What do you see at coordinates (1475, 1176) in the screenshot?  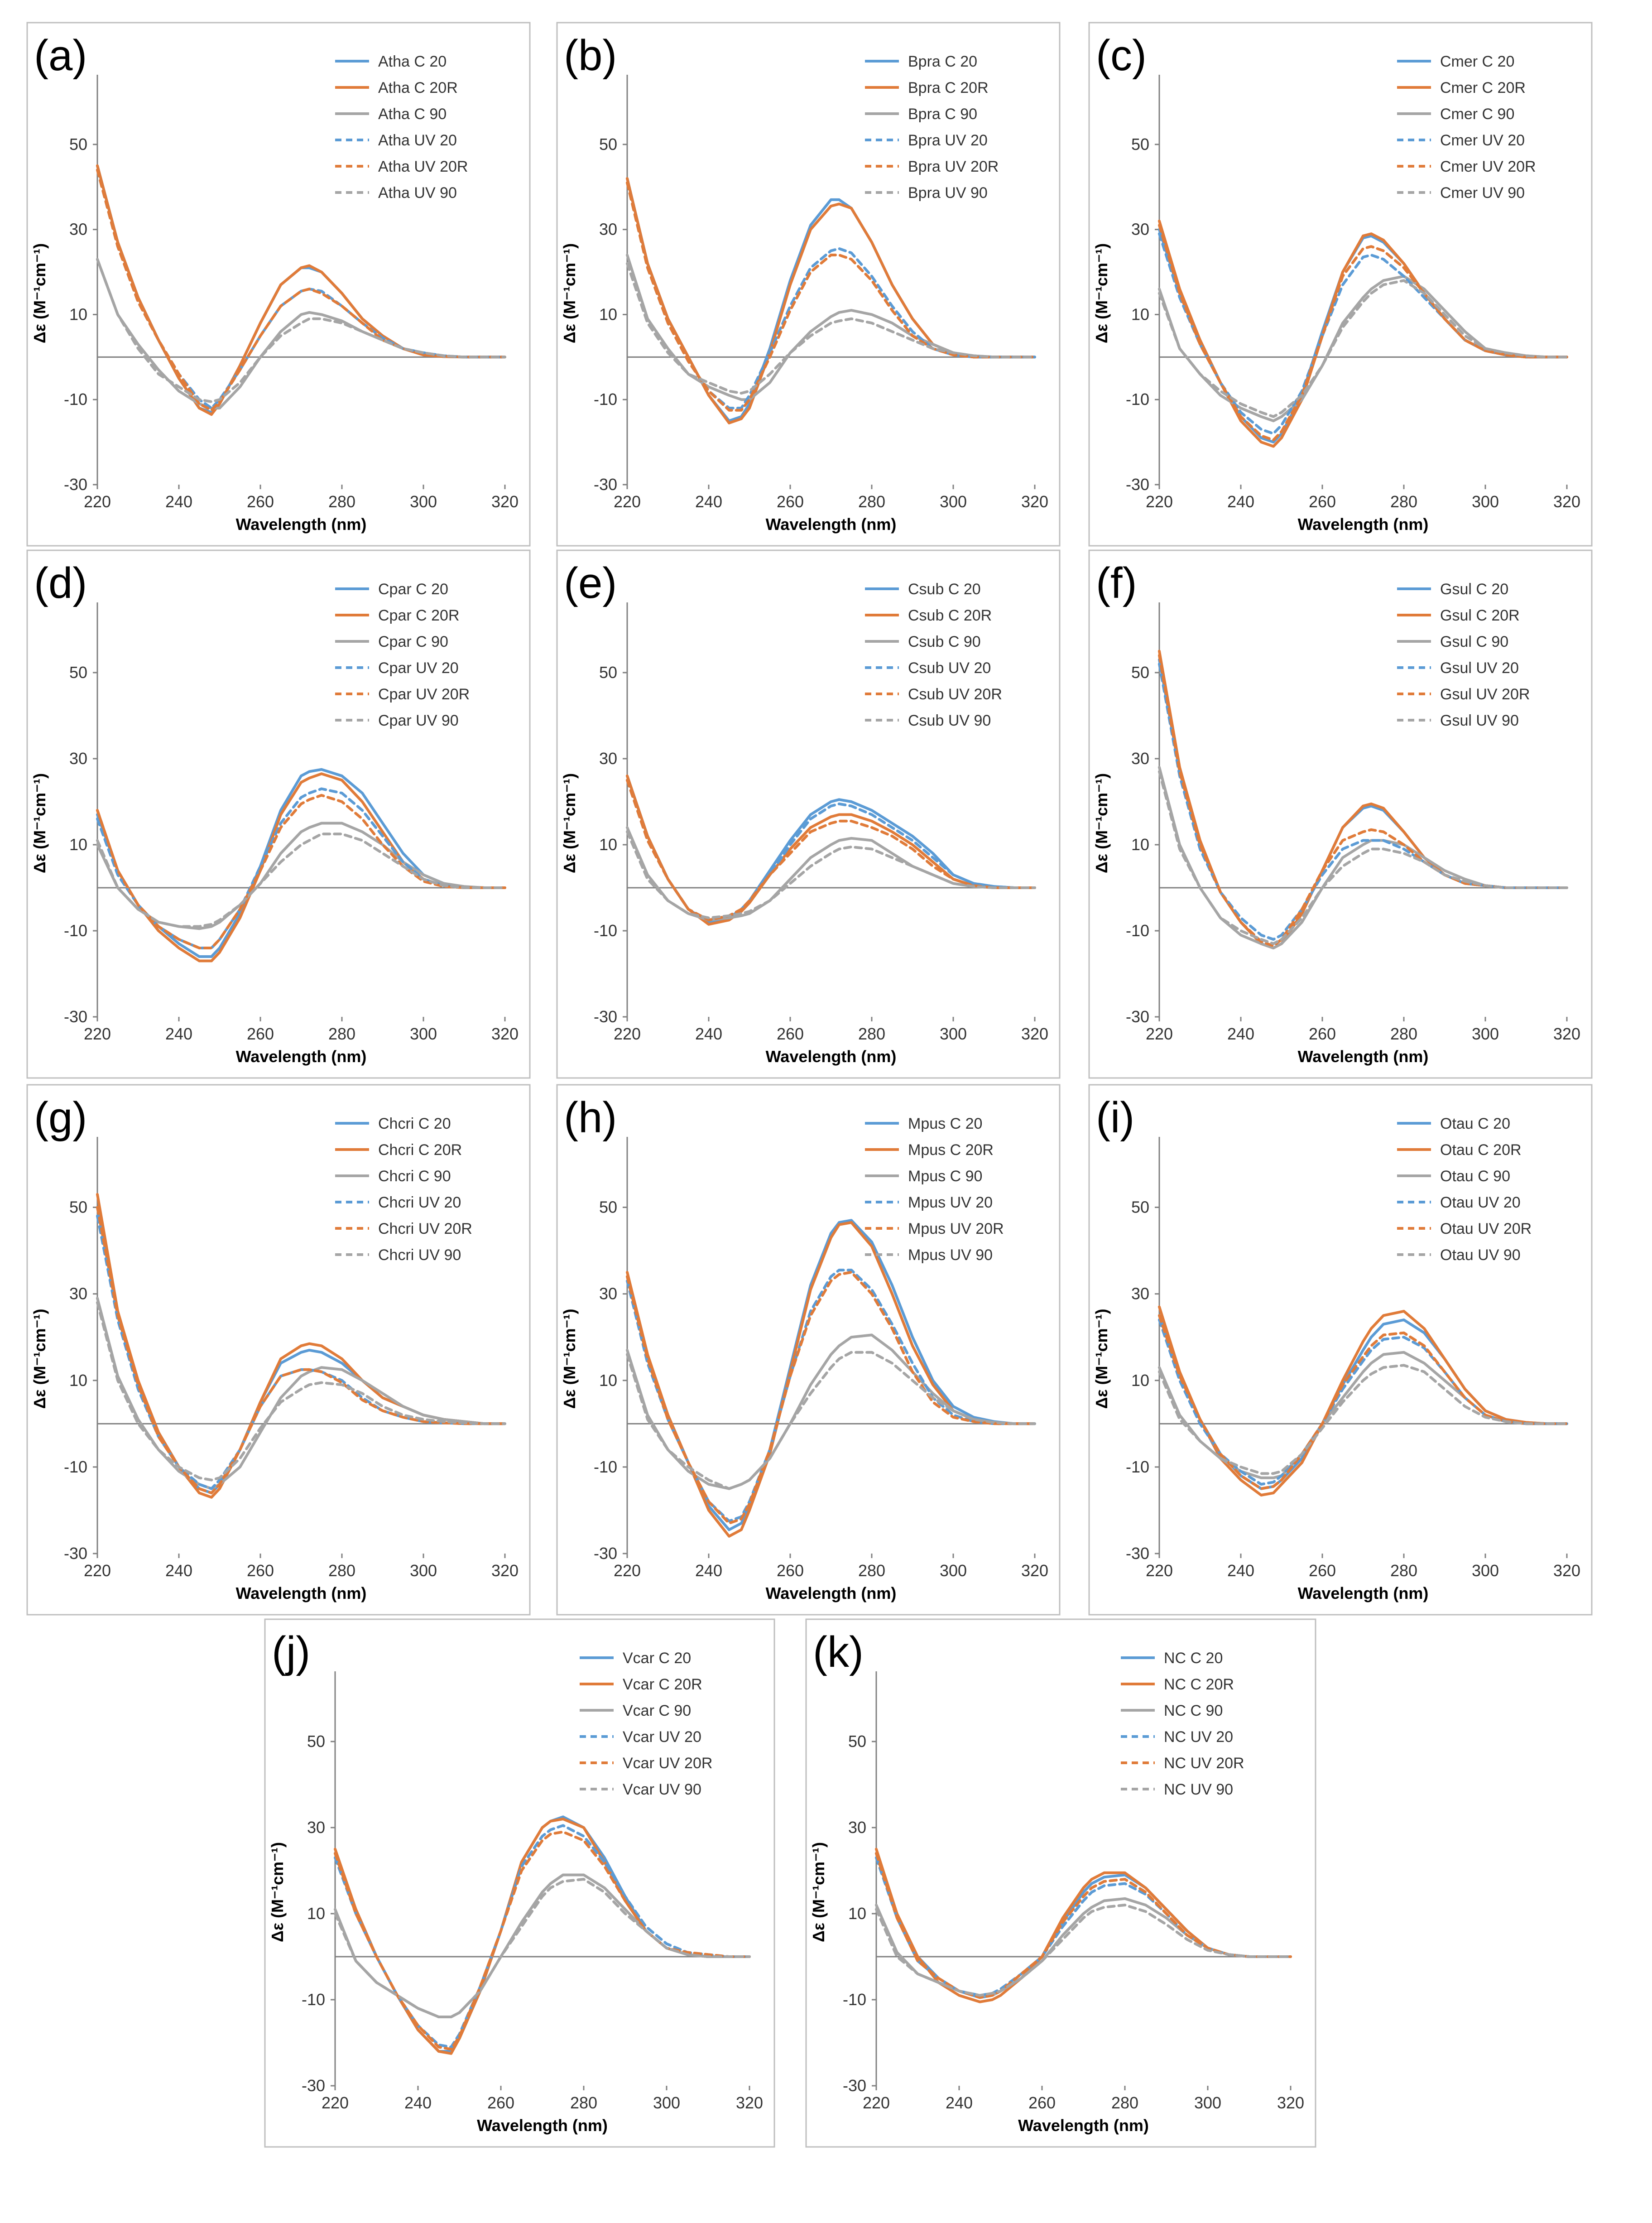 I see `legend-entry: Otau C 90` at bounding box center [1475, 1176].